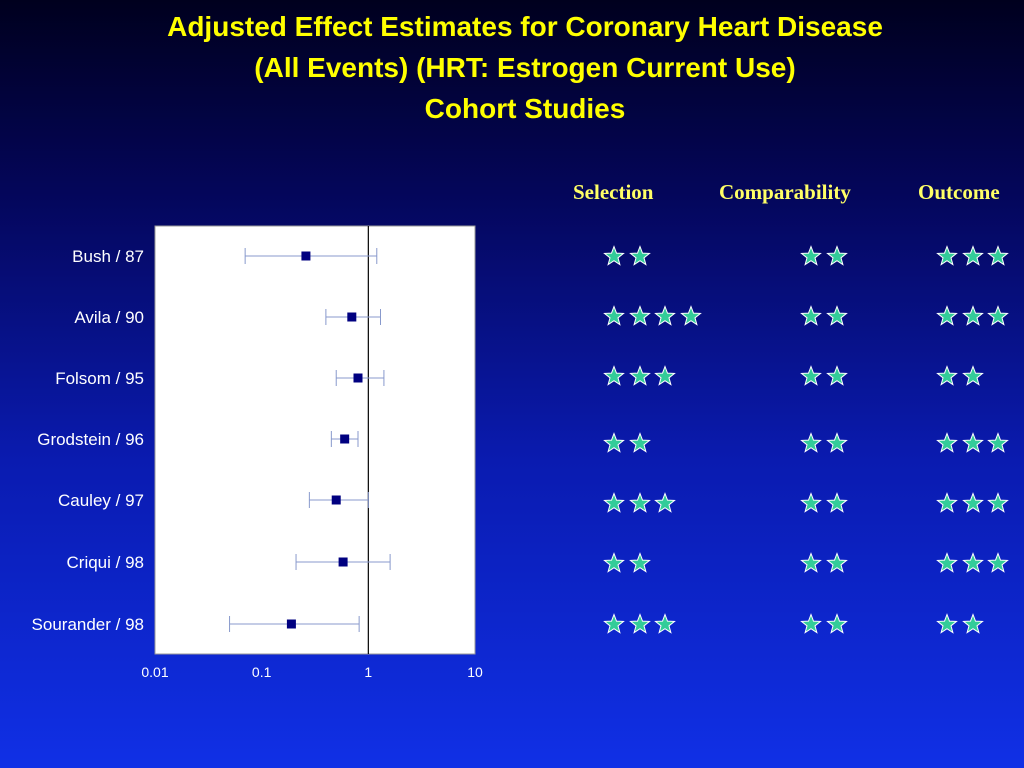 Image resolution: width=1024 pixels, height=768 pixels. What do you see at coordinates (368, 672) in the screenshot?
I see `x-tick-label: 1` at bounding box center [368, 672].